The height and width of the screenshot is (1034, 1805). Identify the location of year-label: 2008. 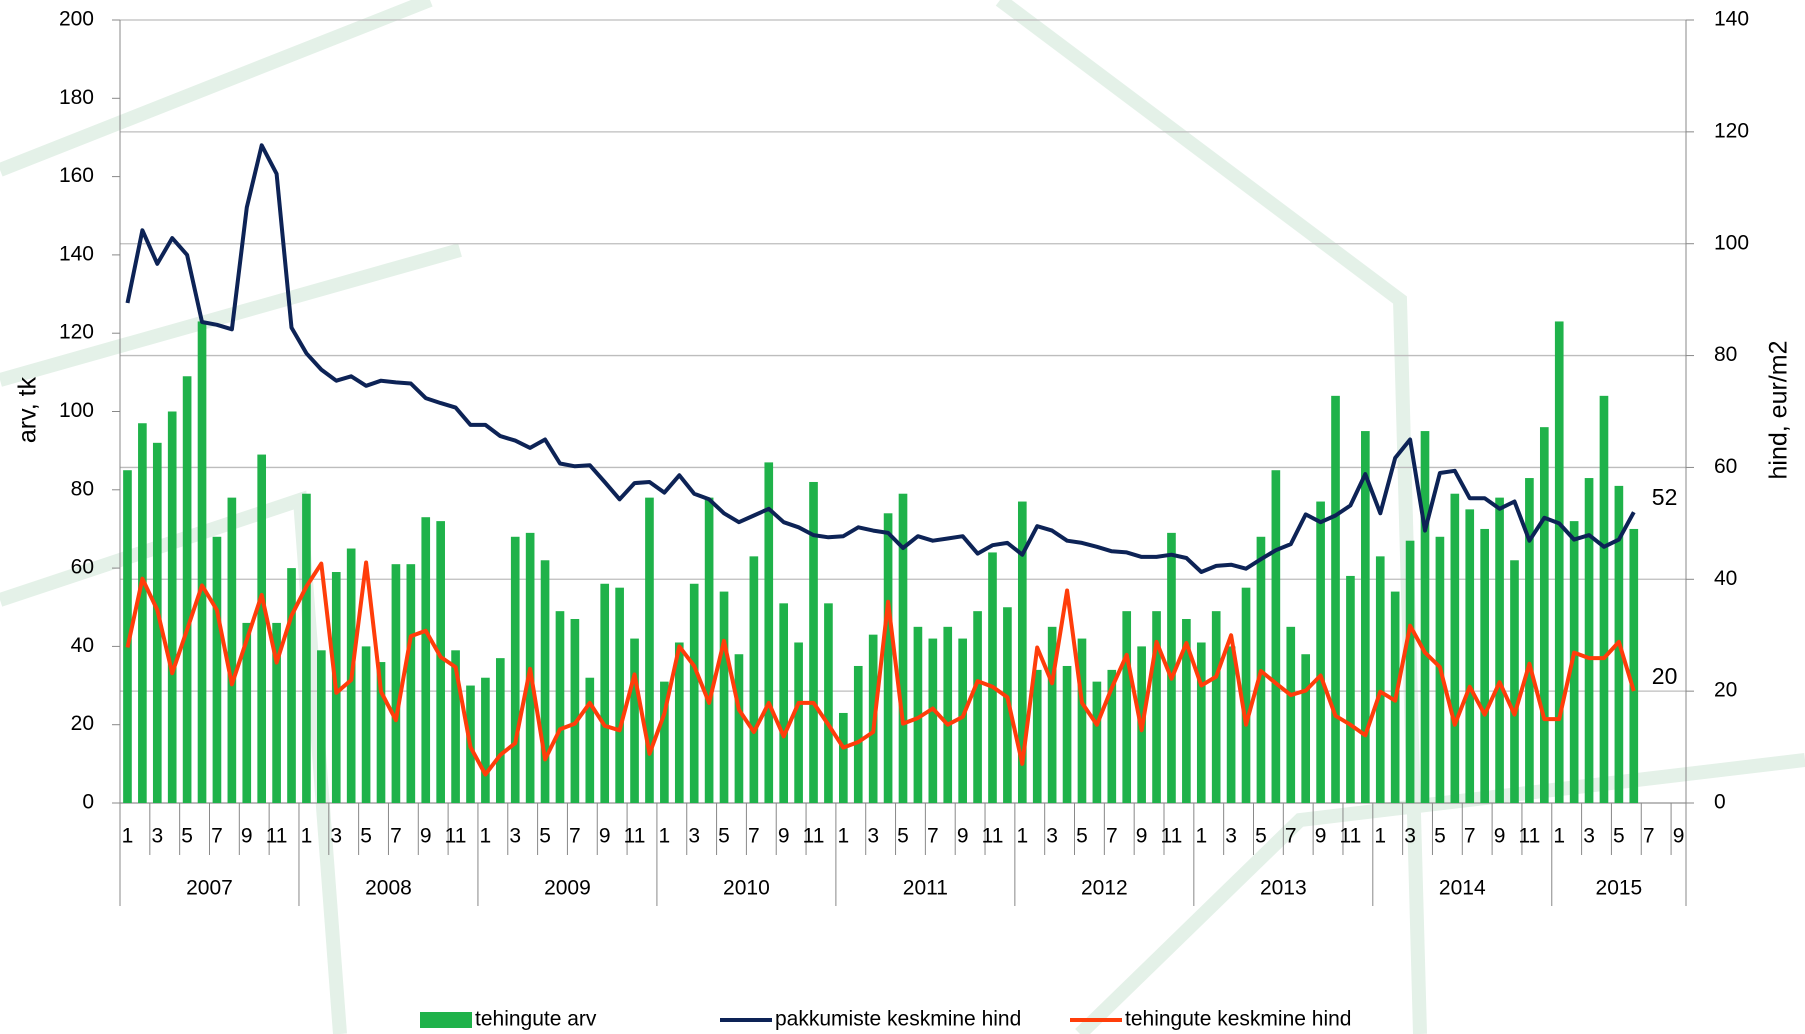
(388, 888).